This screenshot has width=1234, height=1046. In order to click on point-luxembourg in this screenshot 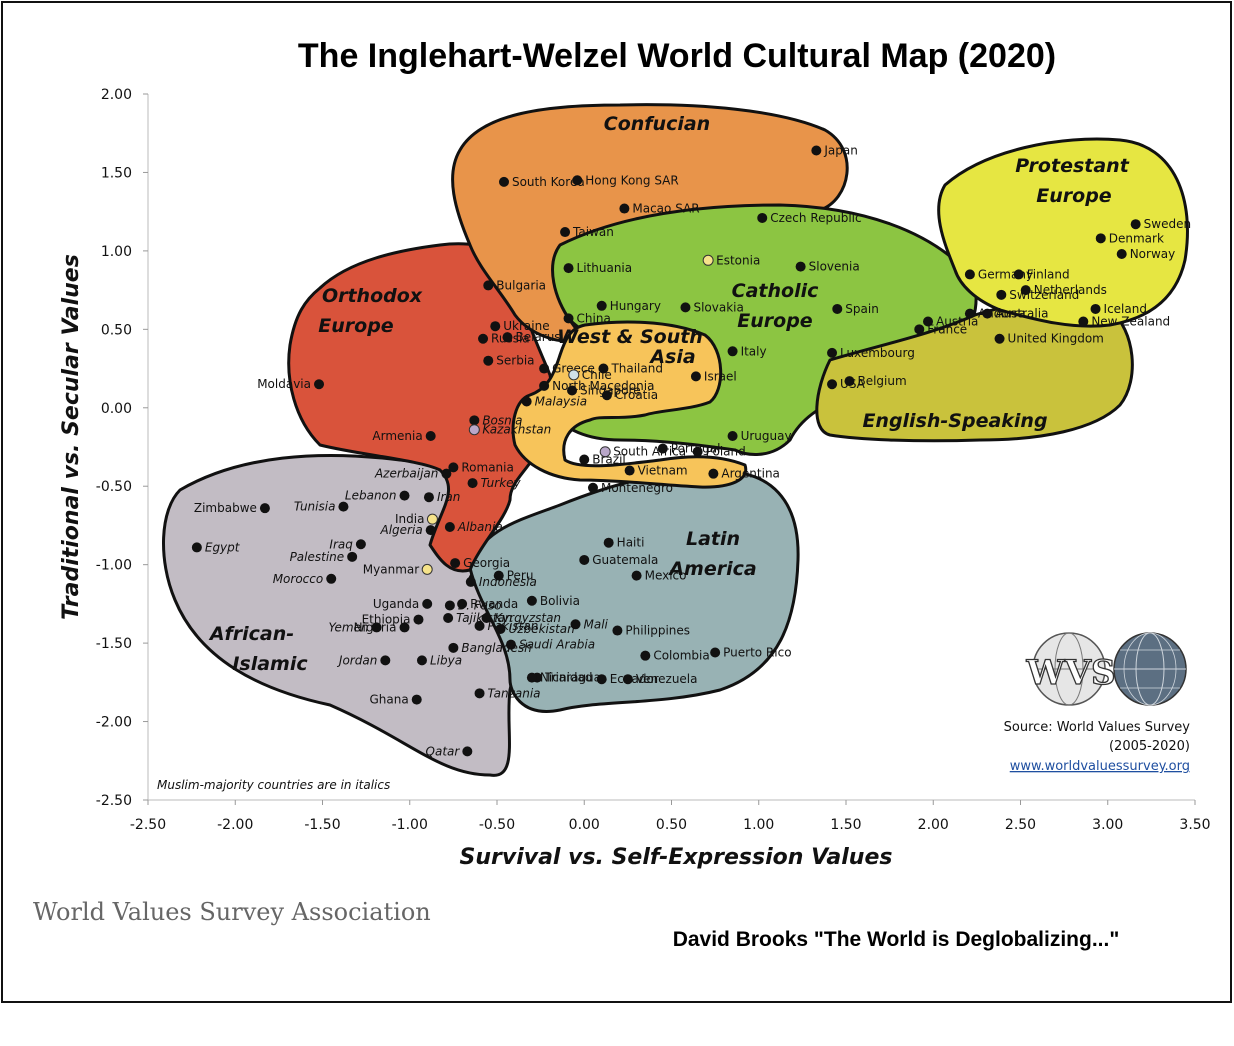, I will do `click(832, 352)`.